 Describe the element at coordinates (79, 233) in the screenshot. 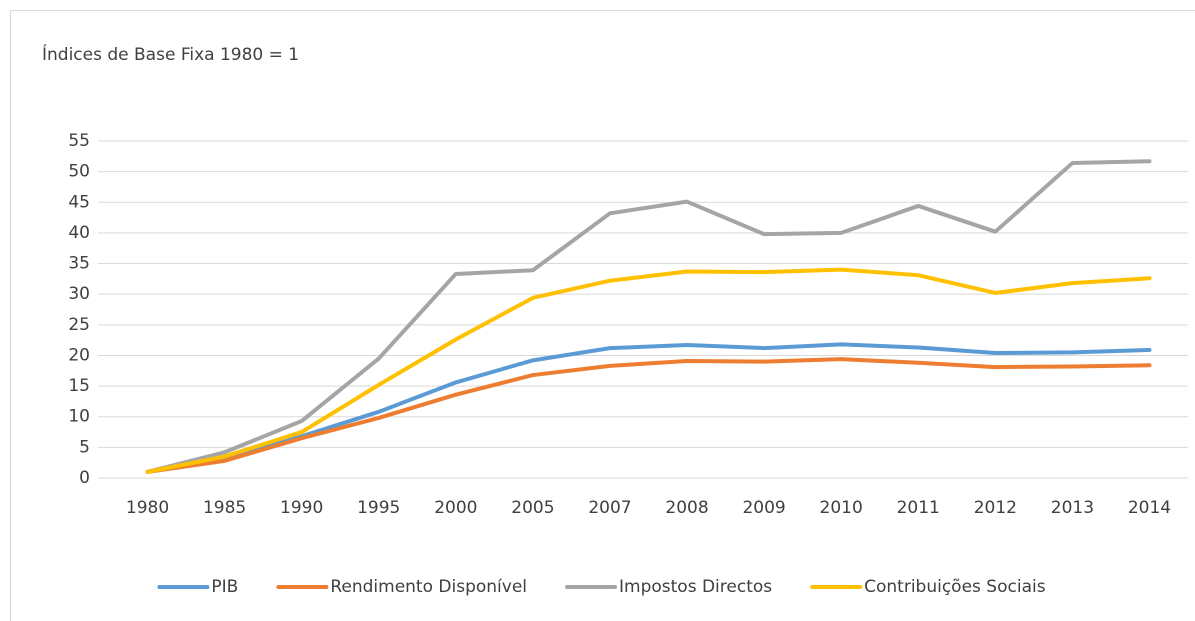

I see `y-tick-label: 40` at that location.